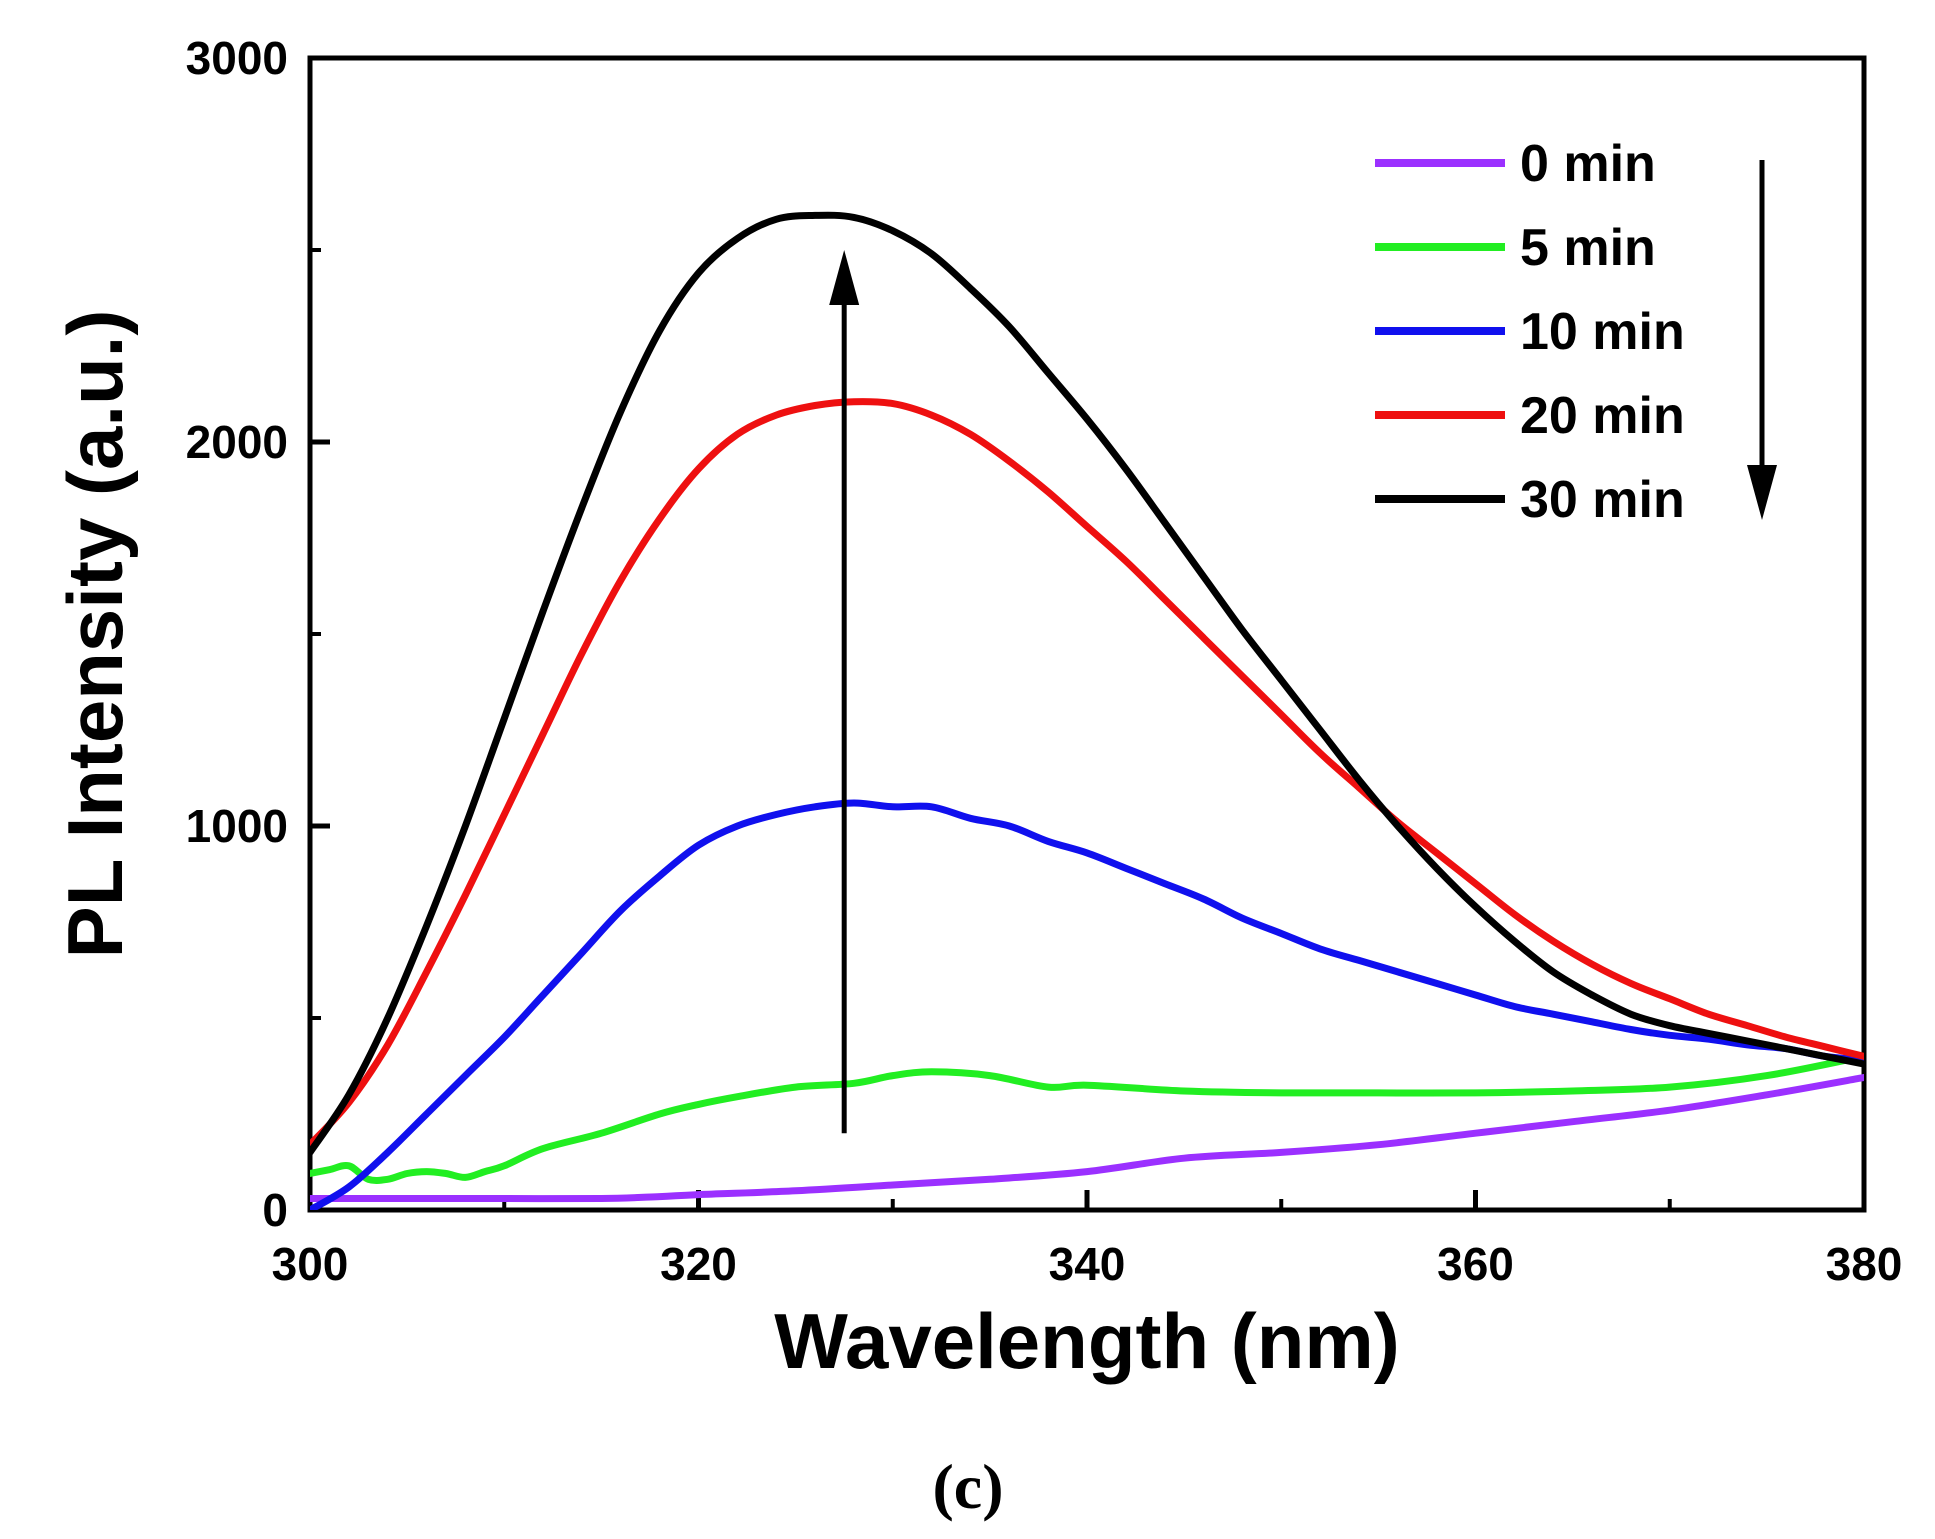  I want to click on increase-arrow-head, so click(844, 277).